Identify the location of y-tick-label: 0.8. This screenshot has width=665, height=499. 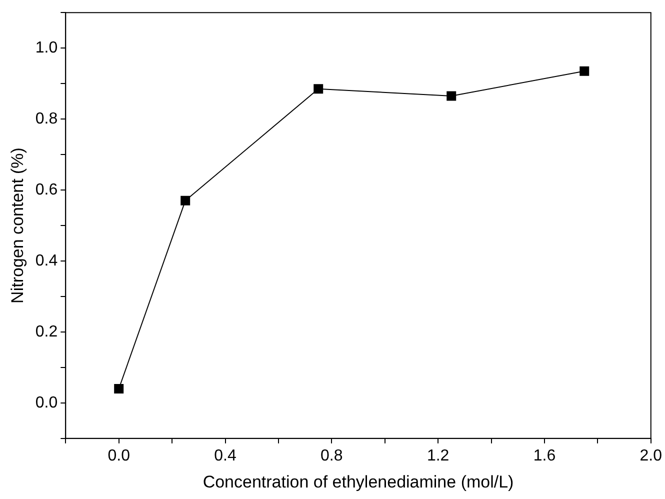
(46, 119).